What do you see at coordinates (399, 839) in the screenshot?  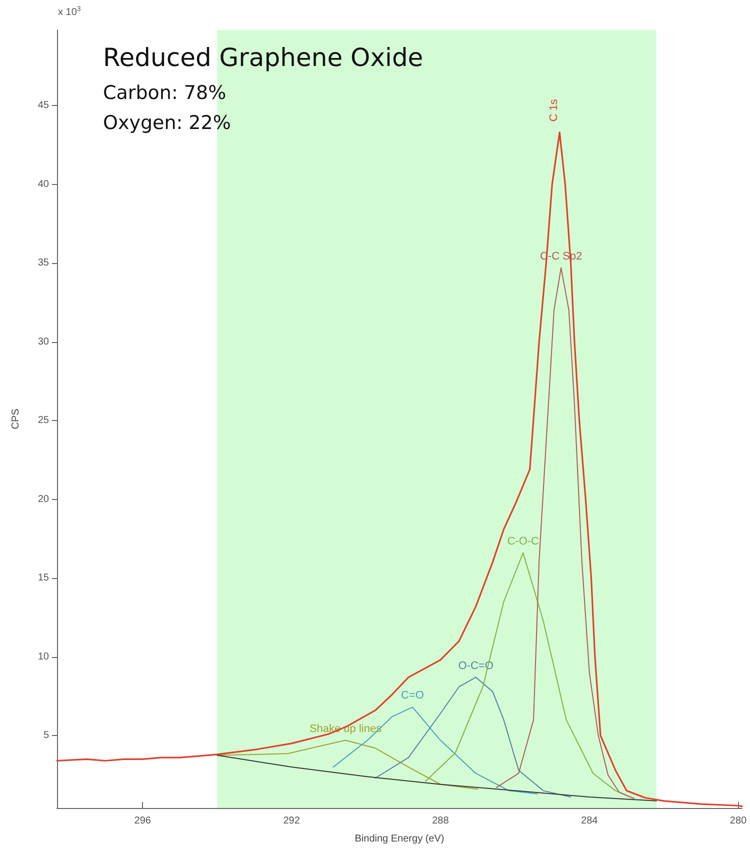 I see `x-axis-title: Binding Energy (eV)` at bounding box center [399, 839].